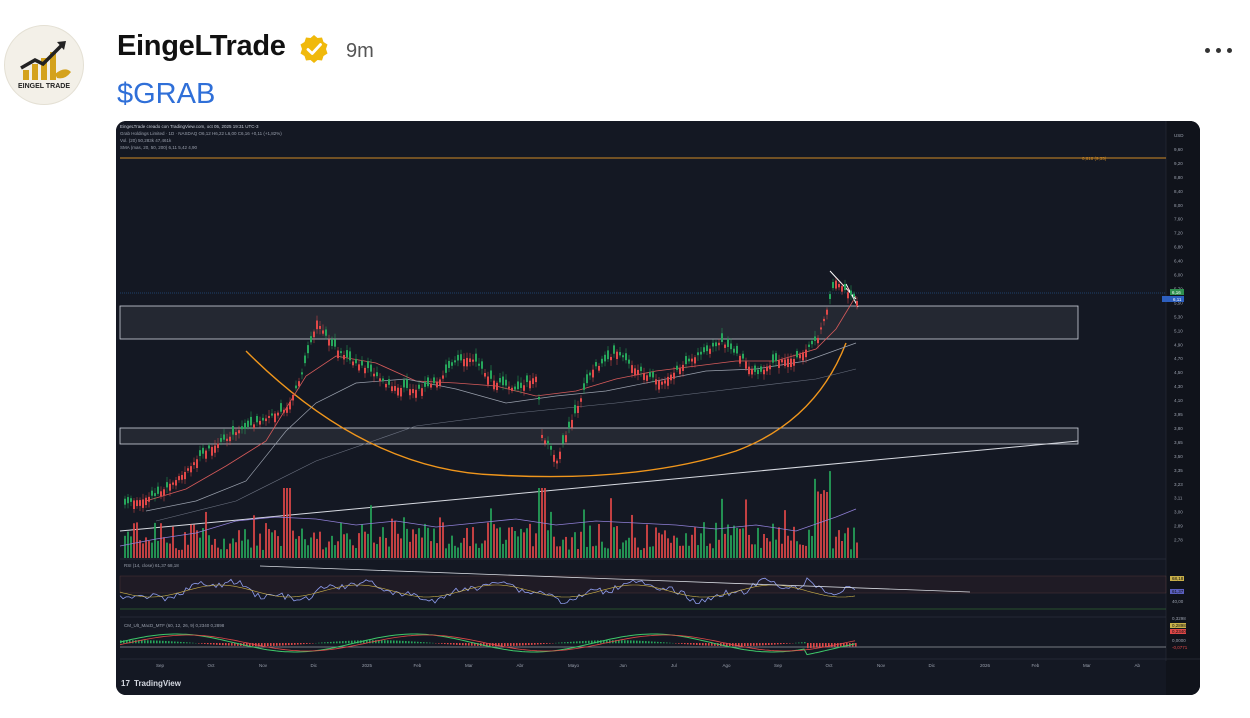 This screenshot has height=718, width=1250. What do you see at coordinates (599, 486) in the screenshot?
I see `trendline` at bounding box center [599, 486].